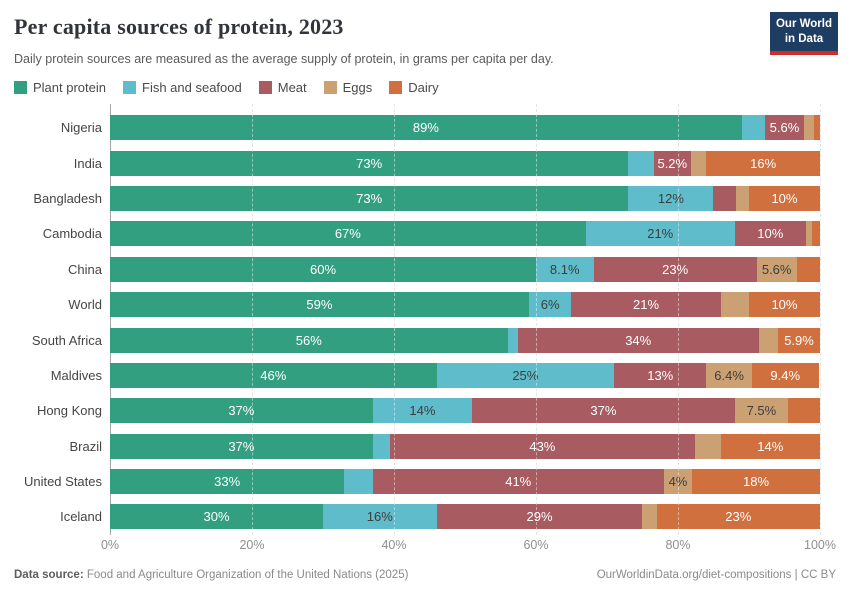 Image resolution: width=850 pixels, height=600 pixels. I want to click on bar-segment-meat: 37%, so click(603, 411).